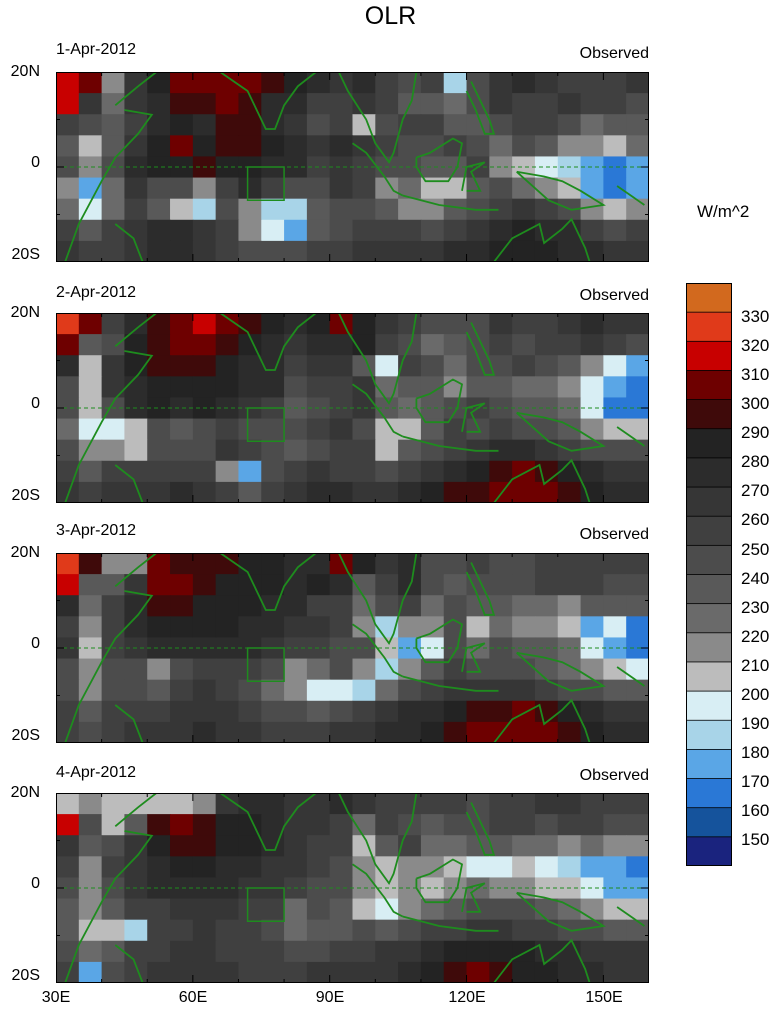 Image resolution: width=781 pixels, height=1012 pixels. I want to click on region-box, so click(265, 183).